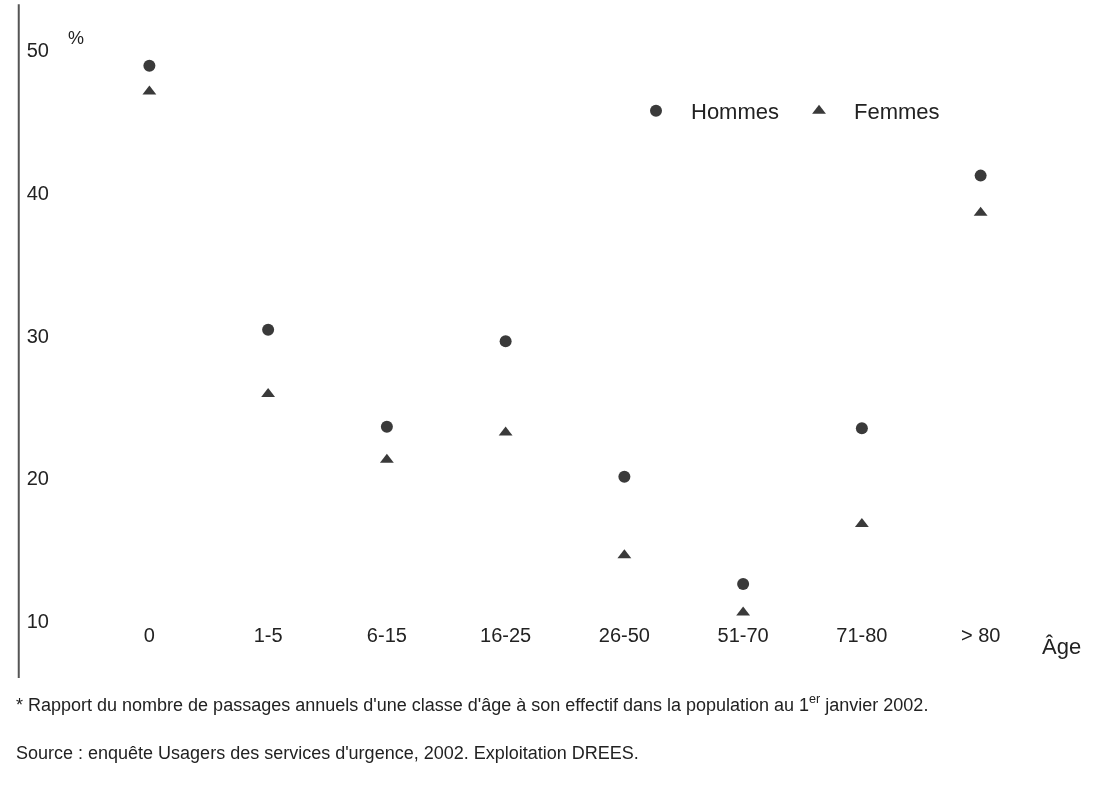 The width and height of the screenshot is (1120, 796). Describe the element at coordinates (1062, 646) in the screenshot. I see `x-axis-title: Âge` at that location.